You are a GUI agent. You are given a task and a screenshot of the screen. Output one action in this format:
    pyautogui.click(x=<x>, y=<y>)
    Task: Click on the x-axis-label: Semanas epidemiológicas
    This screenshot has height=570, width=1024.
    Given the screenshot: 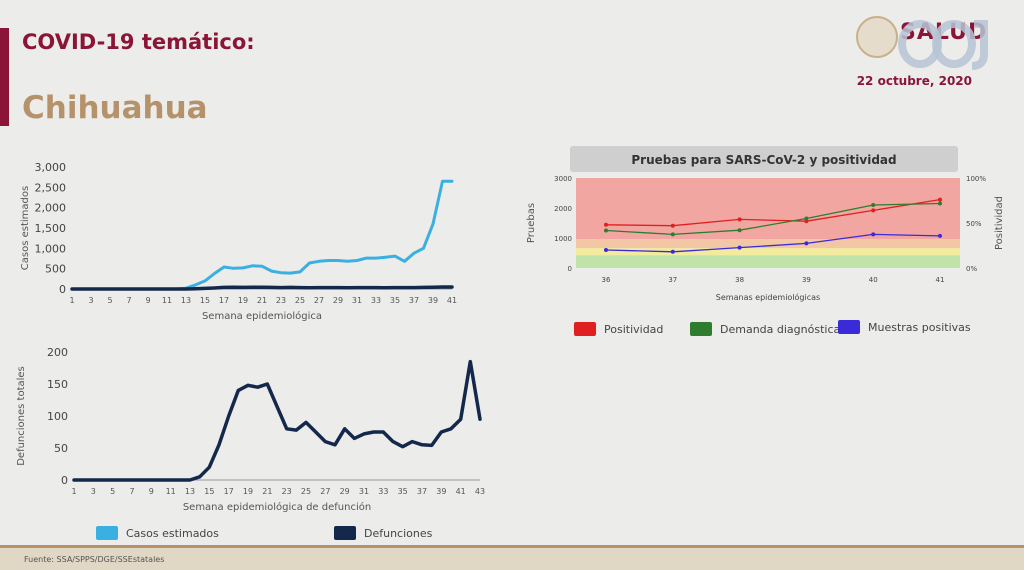 What is the action you would take?
    pyautogui.click(x=768, y=297)
    